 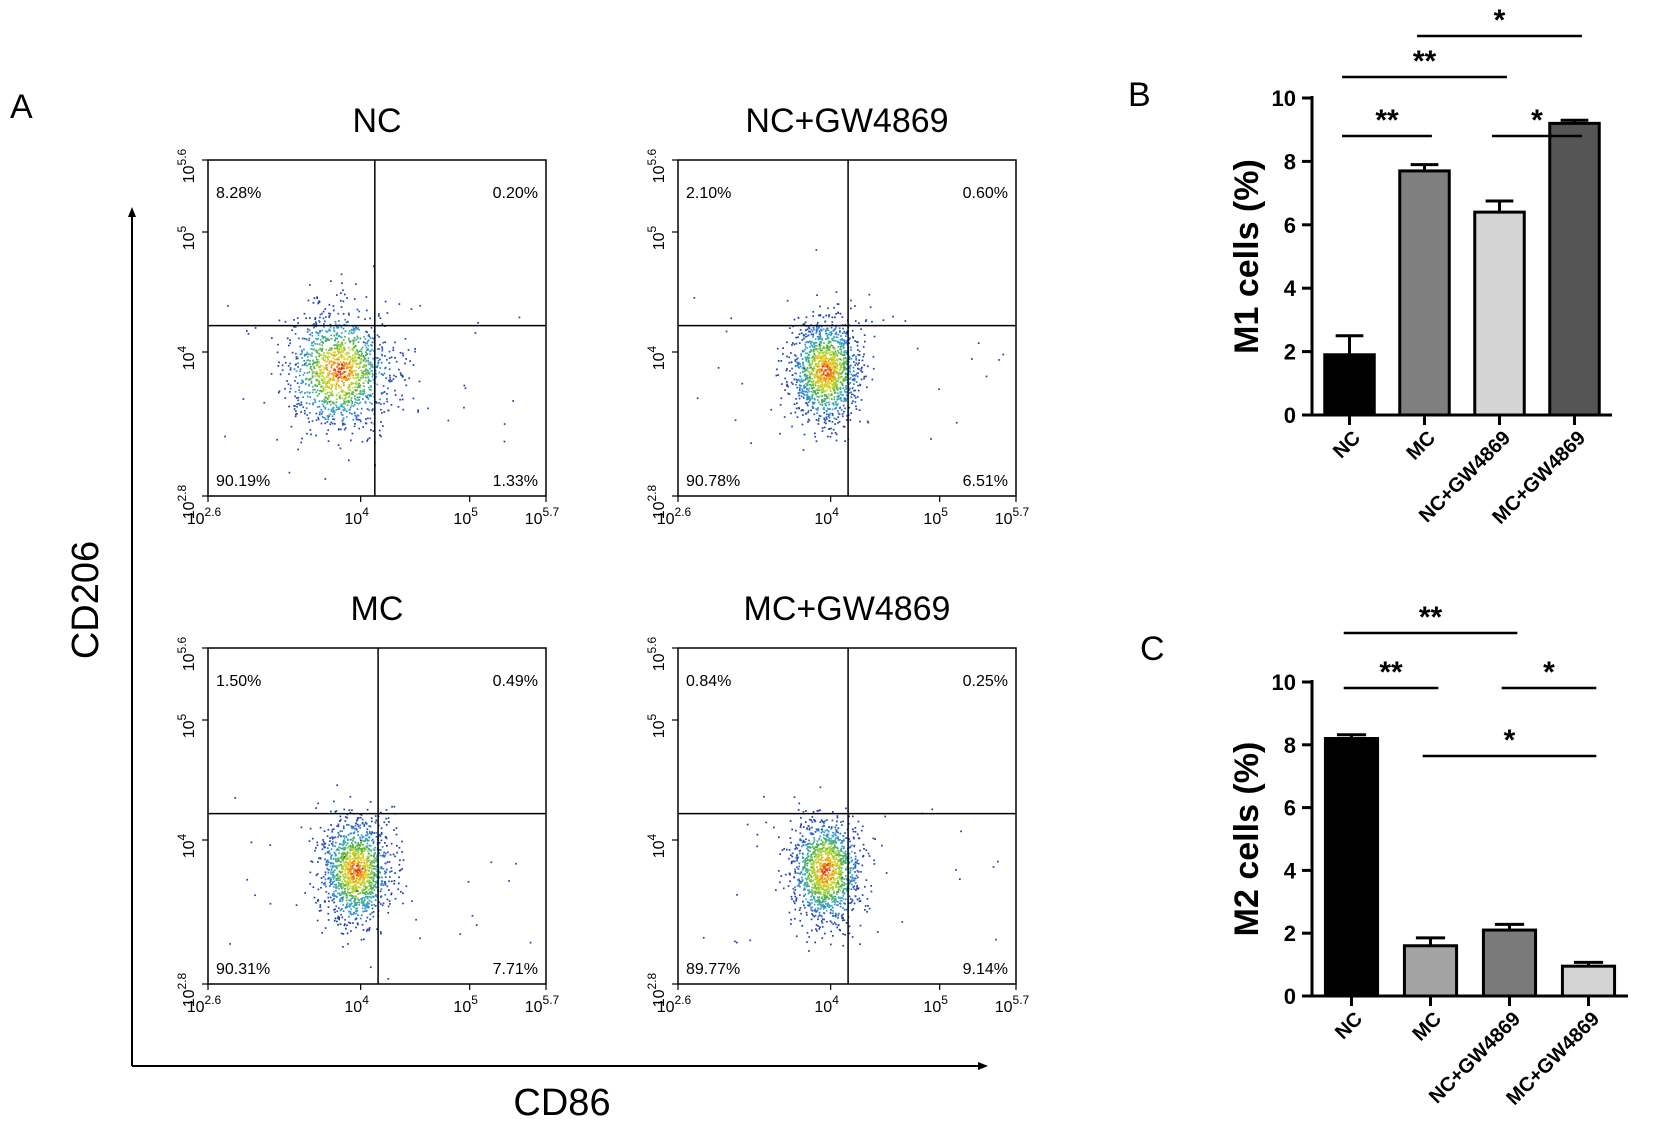 I want to click on x-tick-label: 105, so click(x=465, y=1004).